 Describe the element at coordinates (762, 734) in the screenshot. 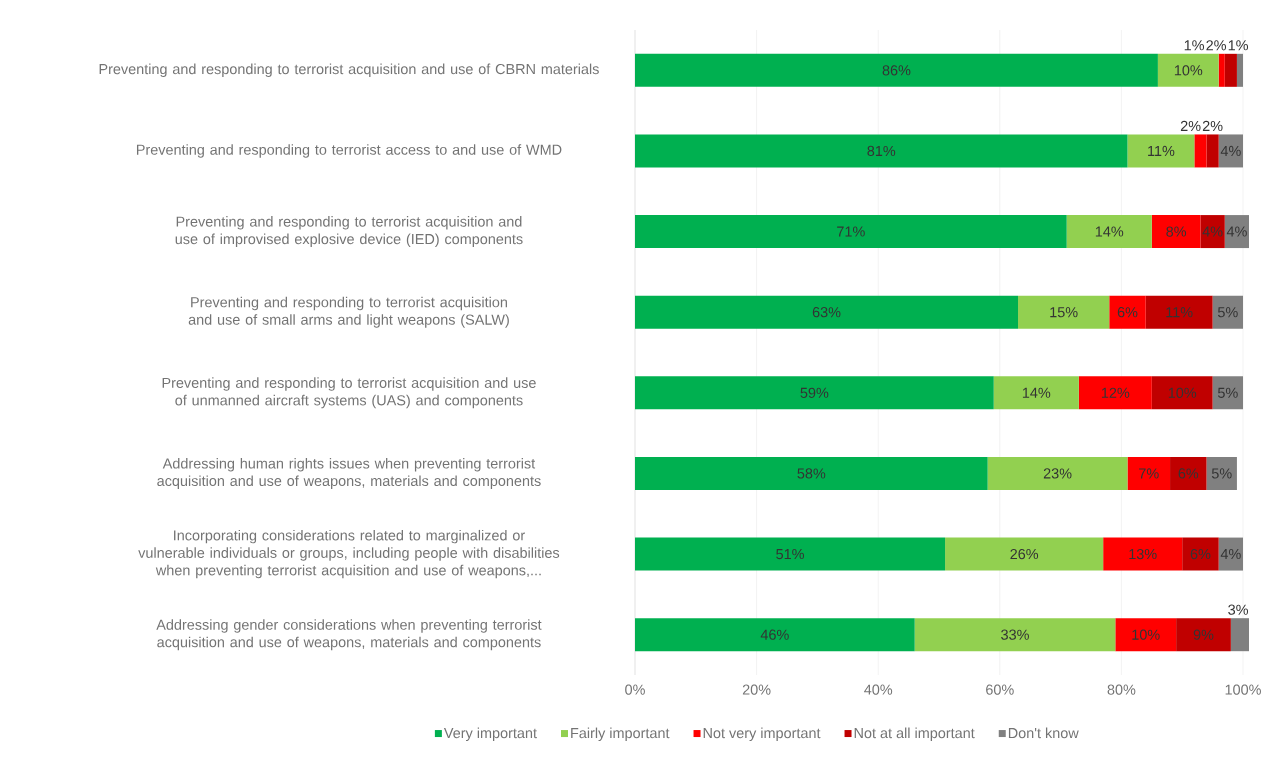

I see `legend-label: Not very important` at that location.